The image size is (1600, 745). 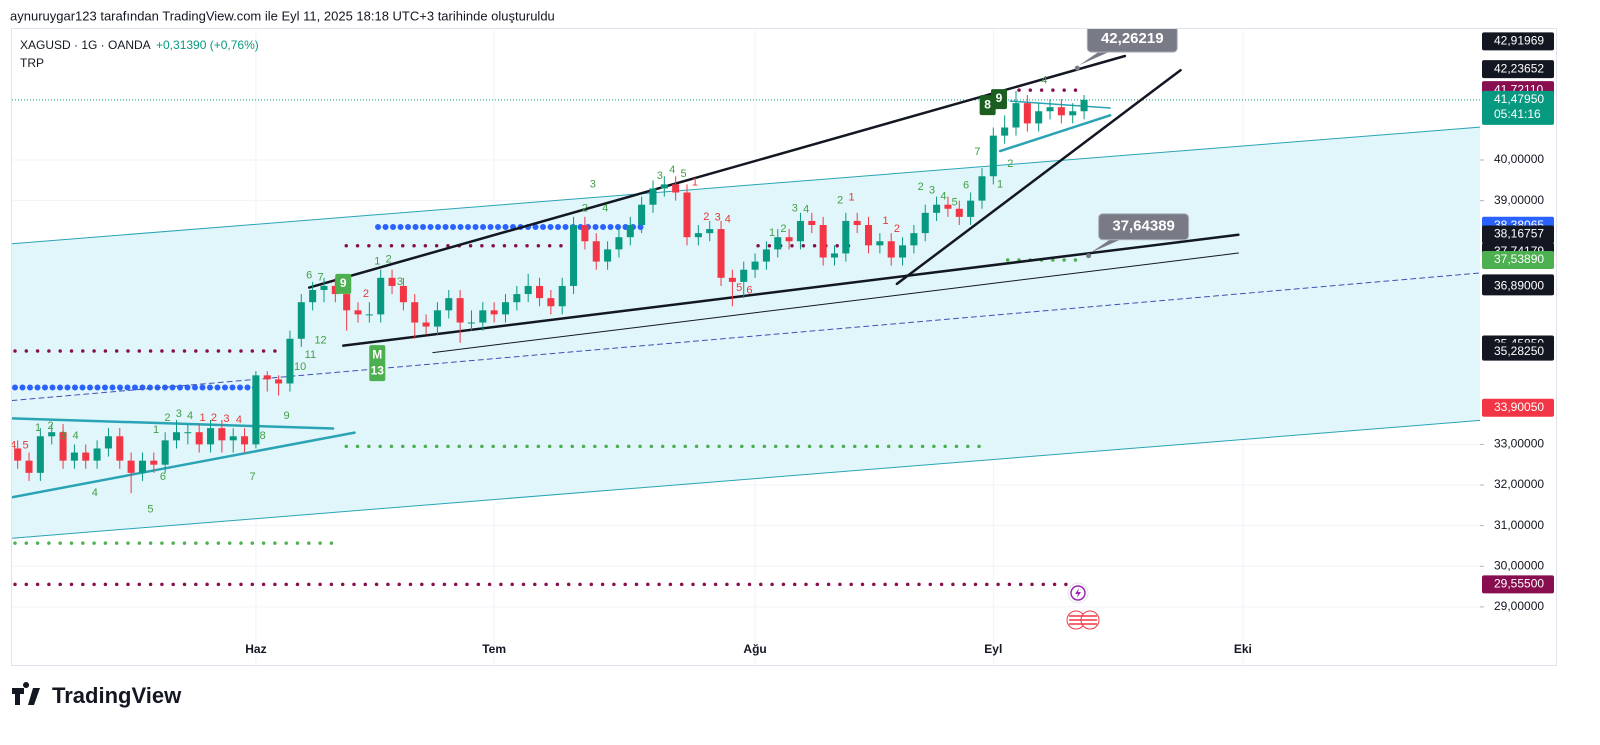 I want to click on y-tick-label: 30,00000, so click(x=1519, y=565).